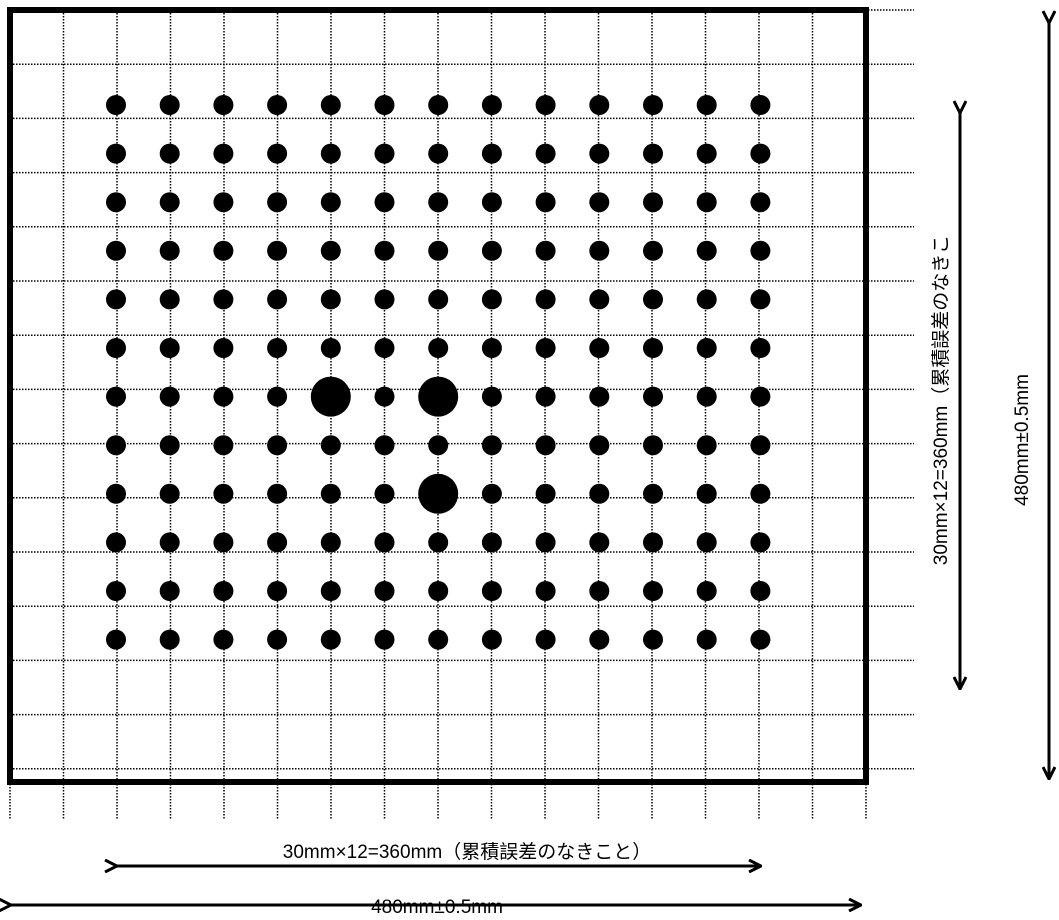 The width and height of the screenshot is (1059, 920). Describe the element at coordinates (437, 906) in the screenshot. I see `outer-width-label: 480mm±0.5mm` at that location.